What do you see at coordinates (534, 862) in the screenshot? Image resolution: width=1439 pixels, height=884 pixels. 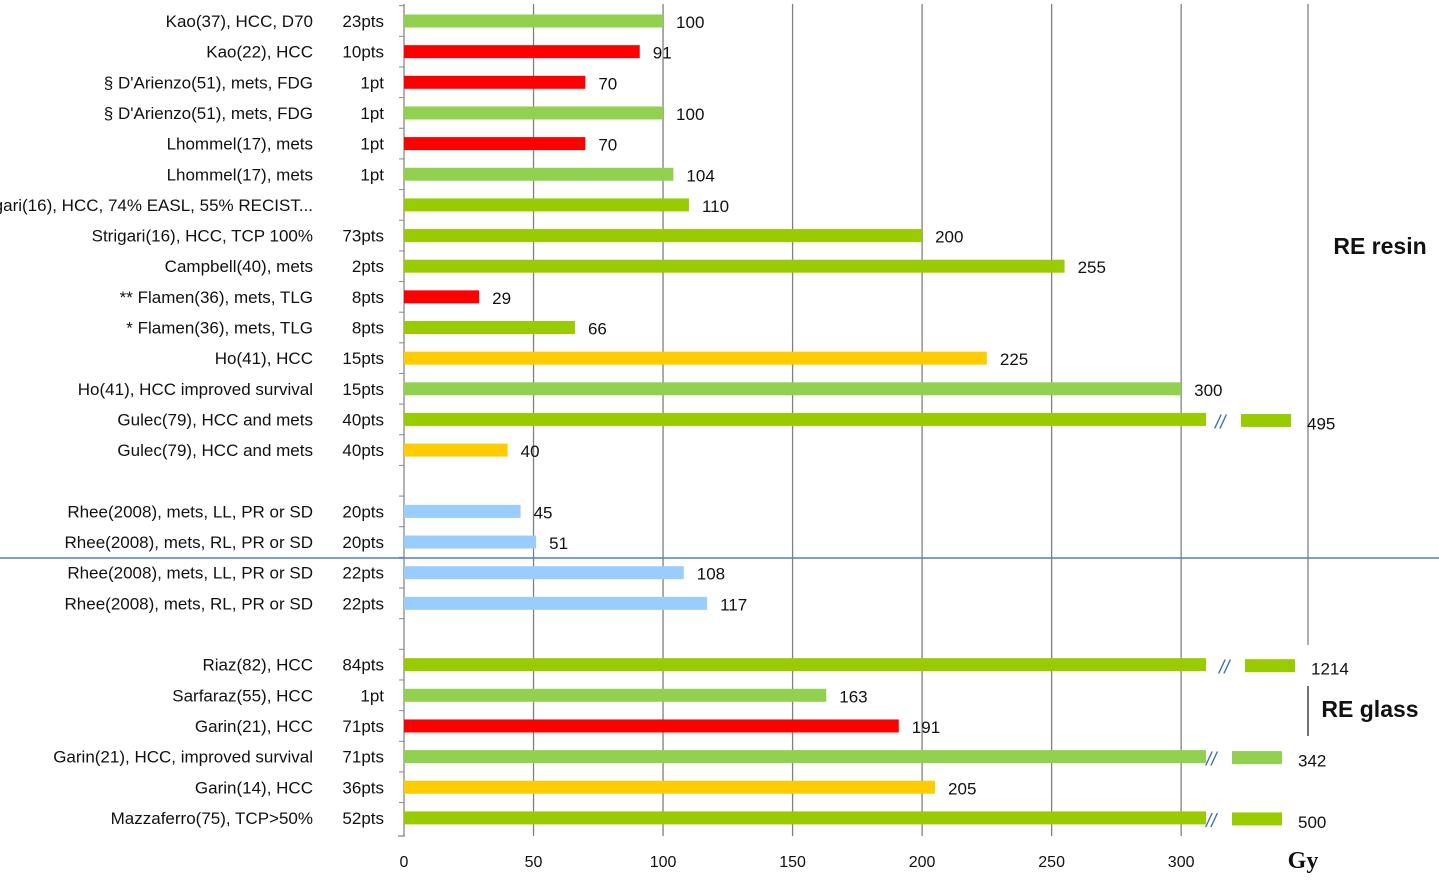 I see `x-tick-label: 50` at bounding box center [534, 862].